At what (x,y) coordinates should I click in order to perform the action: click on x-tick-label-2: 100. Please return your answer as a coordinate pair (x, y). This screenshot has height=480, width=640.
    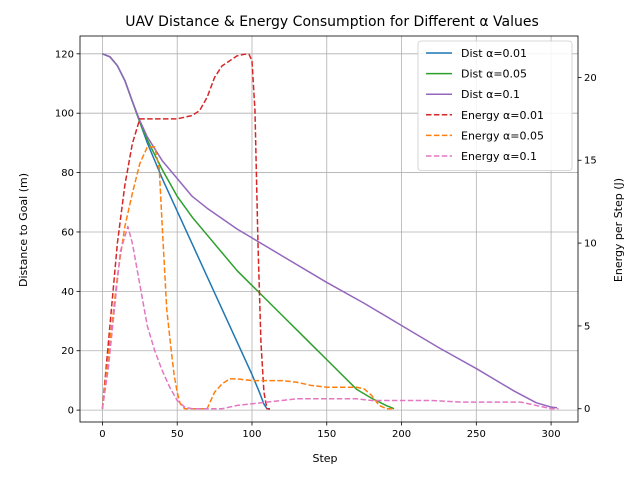
    Looking at the image, I should click on (251, 434).